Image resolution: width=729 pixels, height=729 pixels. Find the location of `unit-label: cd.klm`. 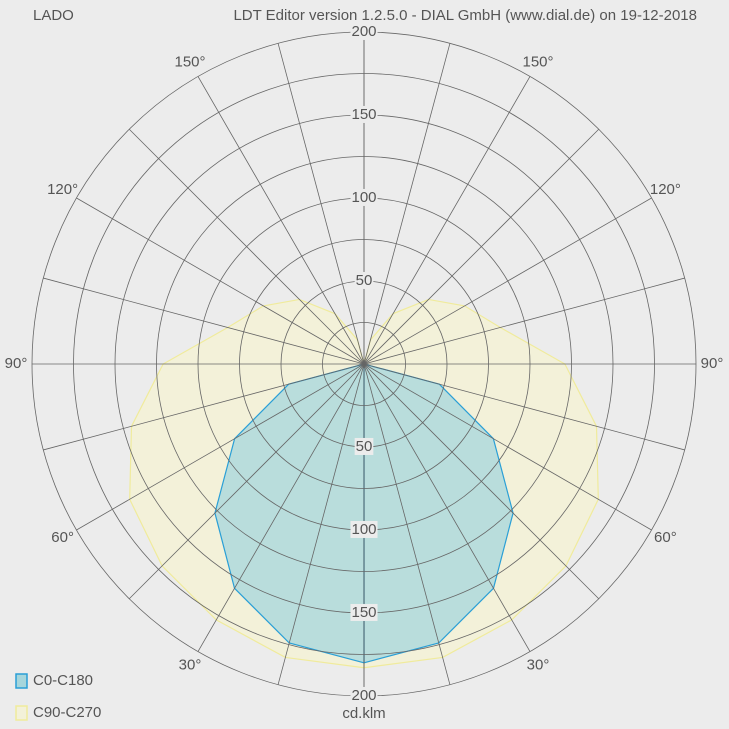

unit-label: cd.klm is located at coordinates (363, 713).